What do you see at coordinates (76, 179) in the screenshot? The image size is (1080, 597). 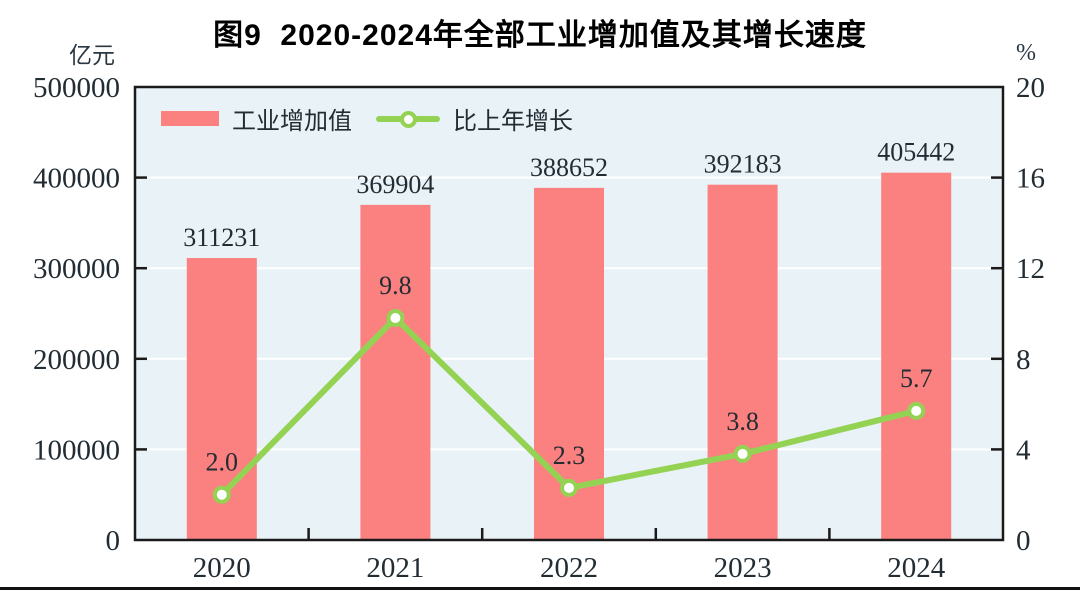 I see `left-axis-tick-label: 400000` at bounding box center [76, 179].